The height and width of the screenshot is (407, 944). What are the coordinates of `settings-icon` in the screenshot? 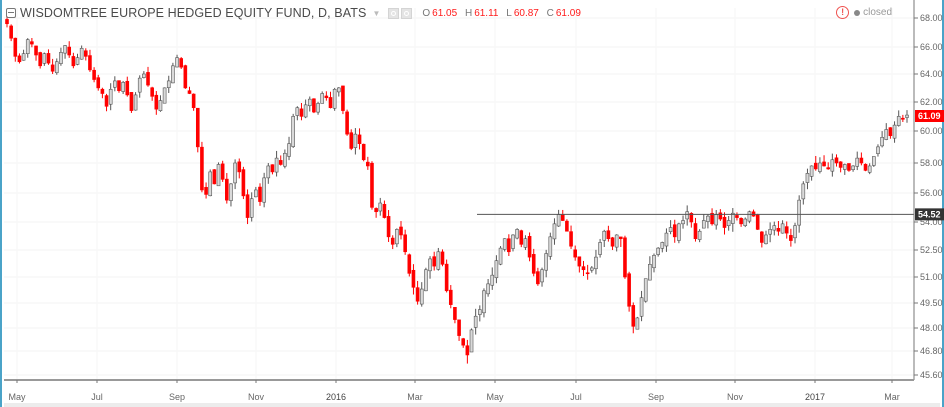 It's located at (407, 13).